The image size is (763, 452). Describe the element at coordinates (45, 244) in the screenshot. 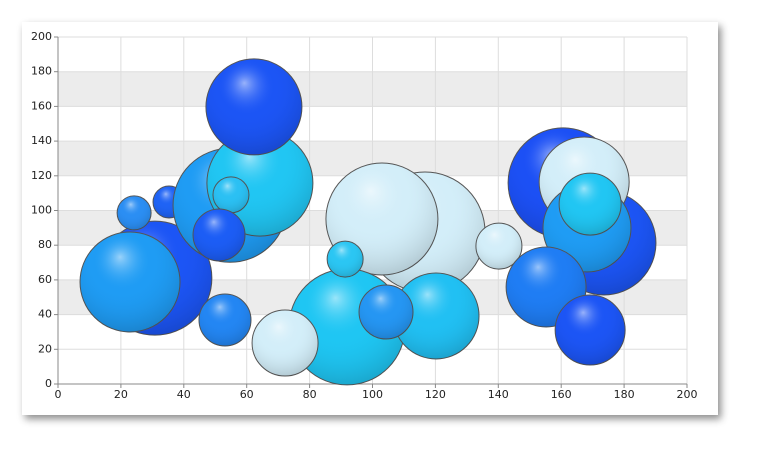

I see `y-tick-label: 80` at that location.